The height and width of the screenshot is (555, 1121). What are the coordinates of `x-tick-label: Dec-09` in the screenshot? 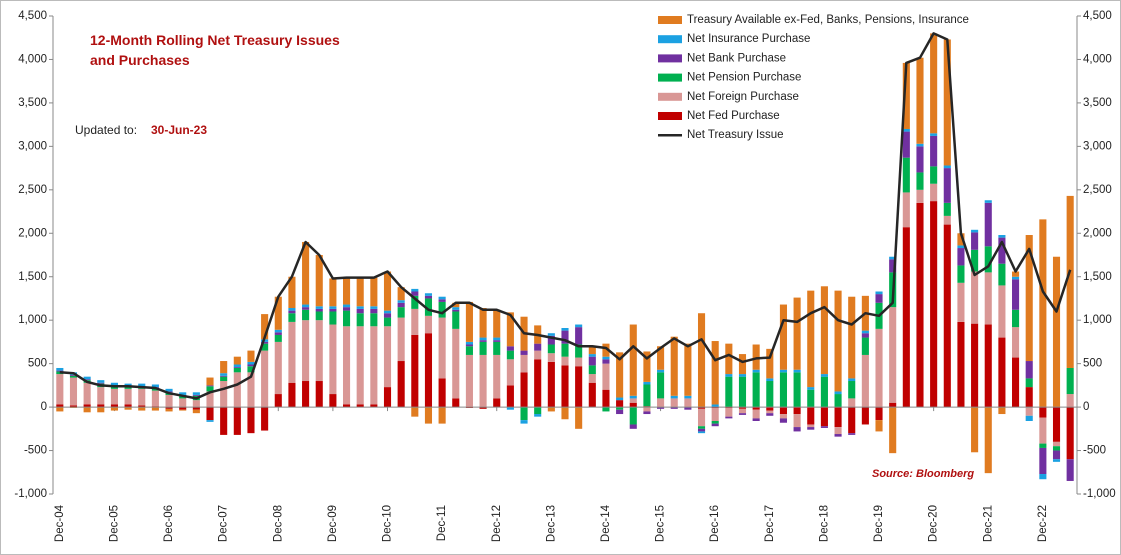 It's located at (333, 523).